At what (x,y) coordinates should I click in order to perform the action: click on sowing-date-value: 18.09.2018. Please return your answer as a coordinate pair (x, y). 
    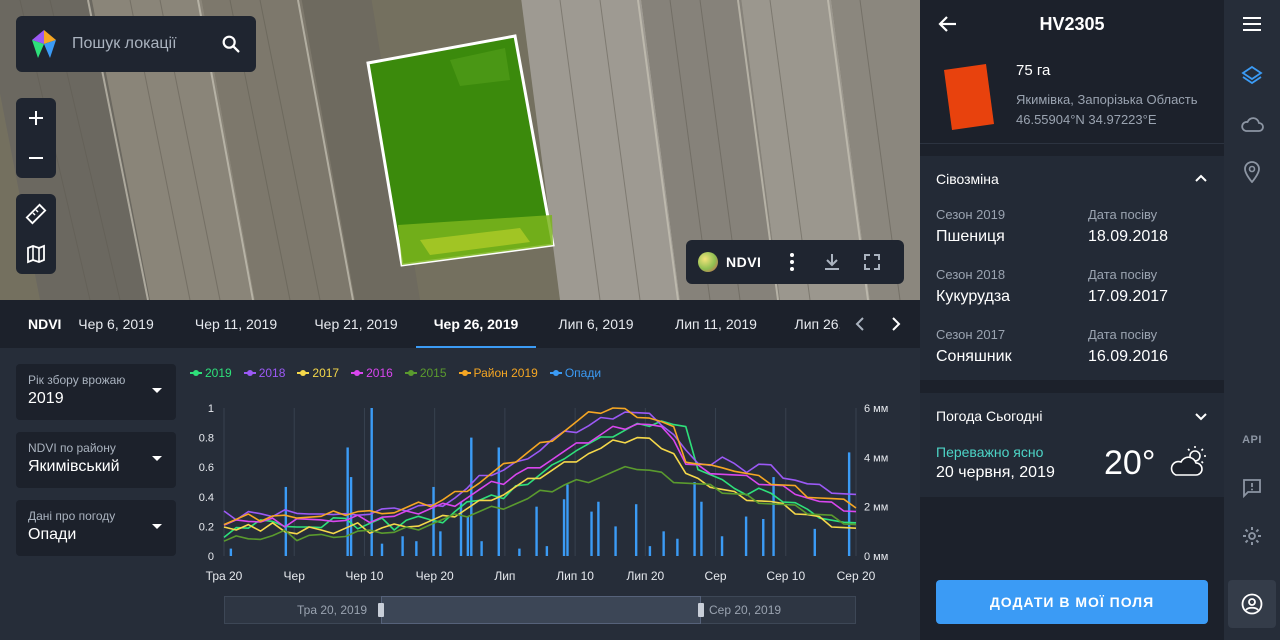
    Looking at the image, I should click on (1128, 236).